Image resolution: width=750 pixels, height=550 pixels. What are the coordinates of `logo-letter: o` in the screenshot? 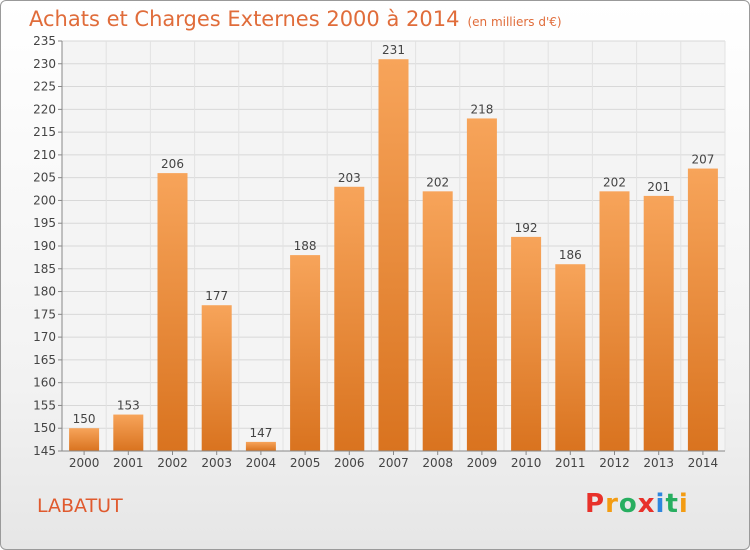 It's located at (628, 504).